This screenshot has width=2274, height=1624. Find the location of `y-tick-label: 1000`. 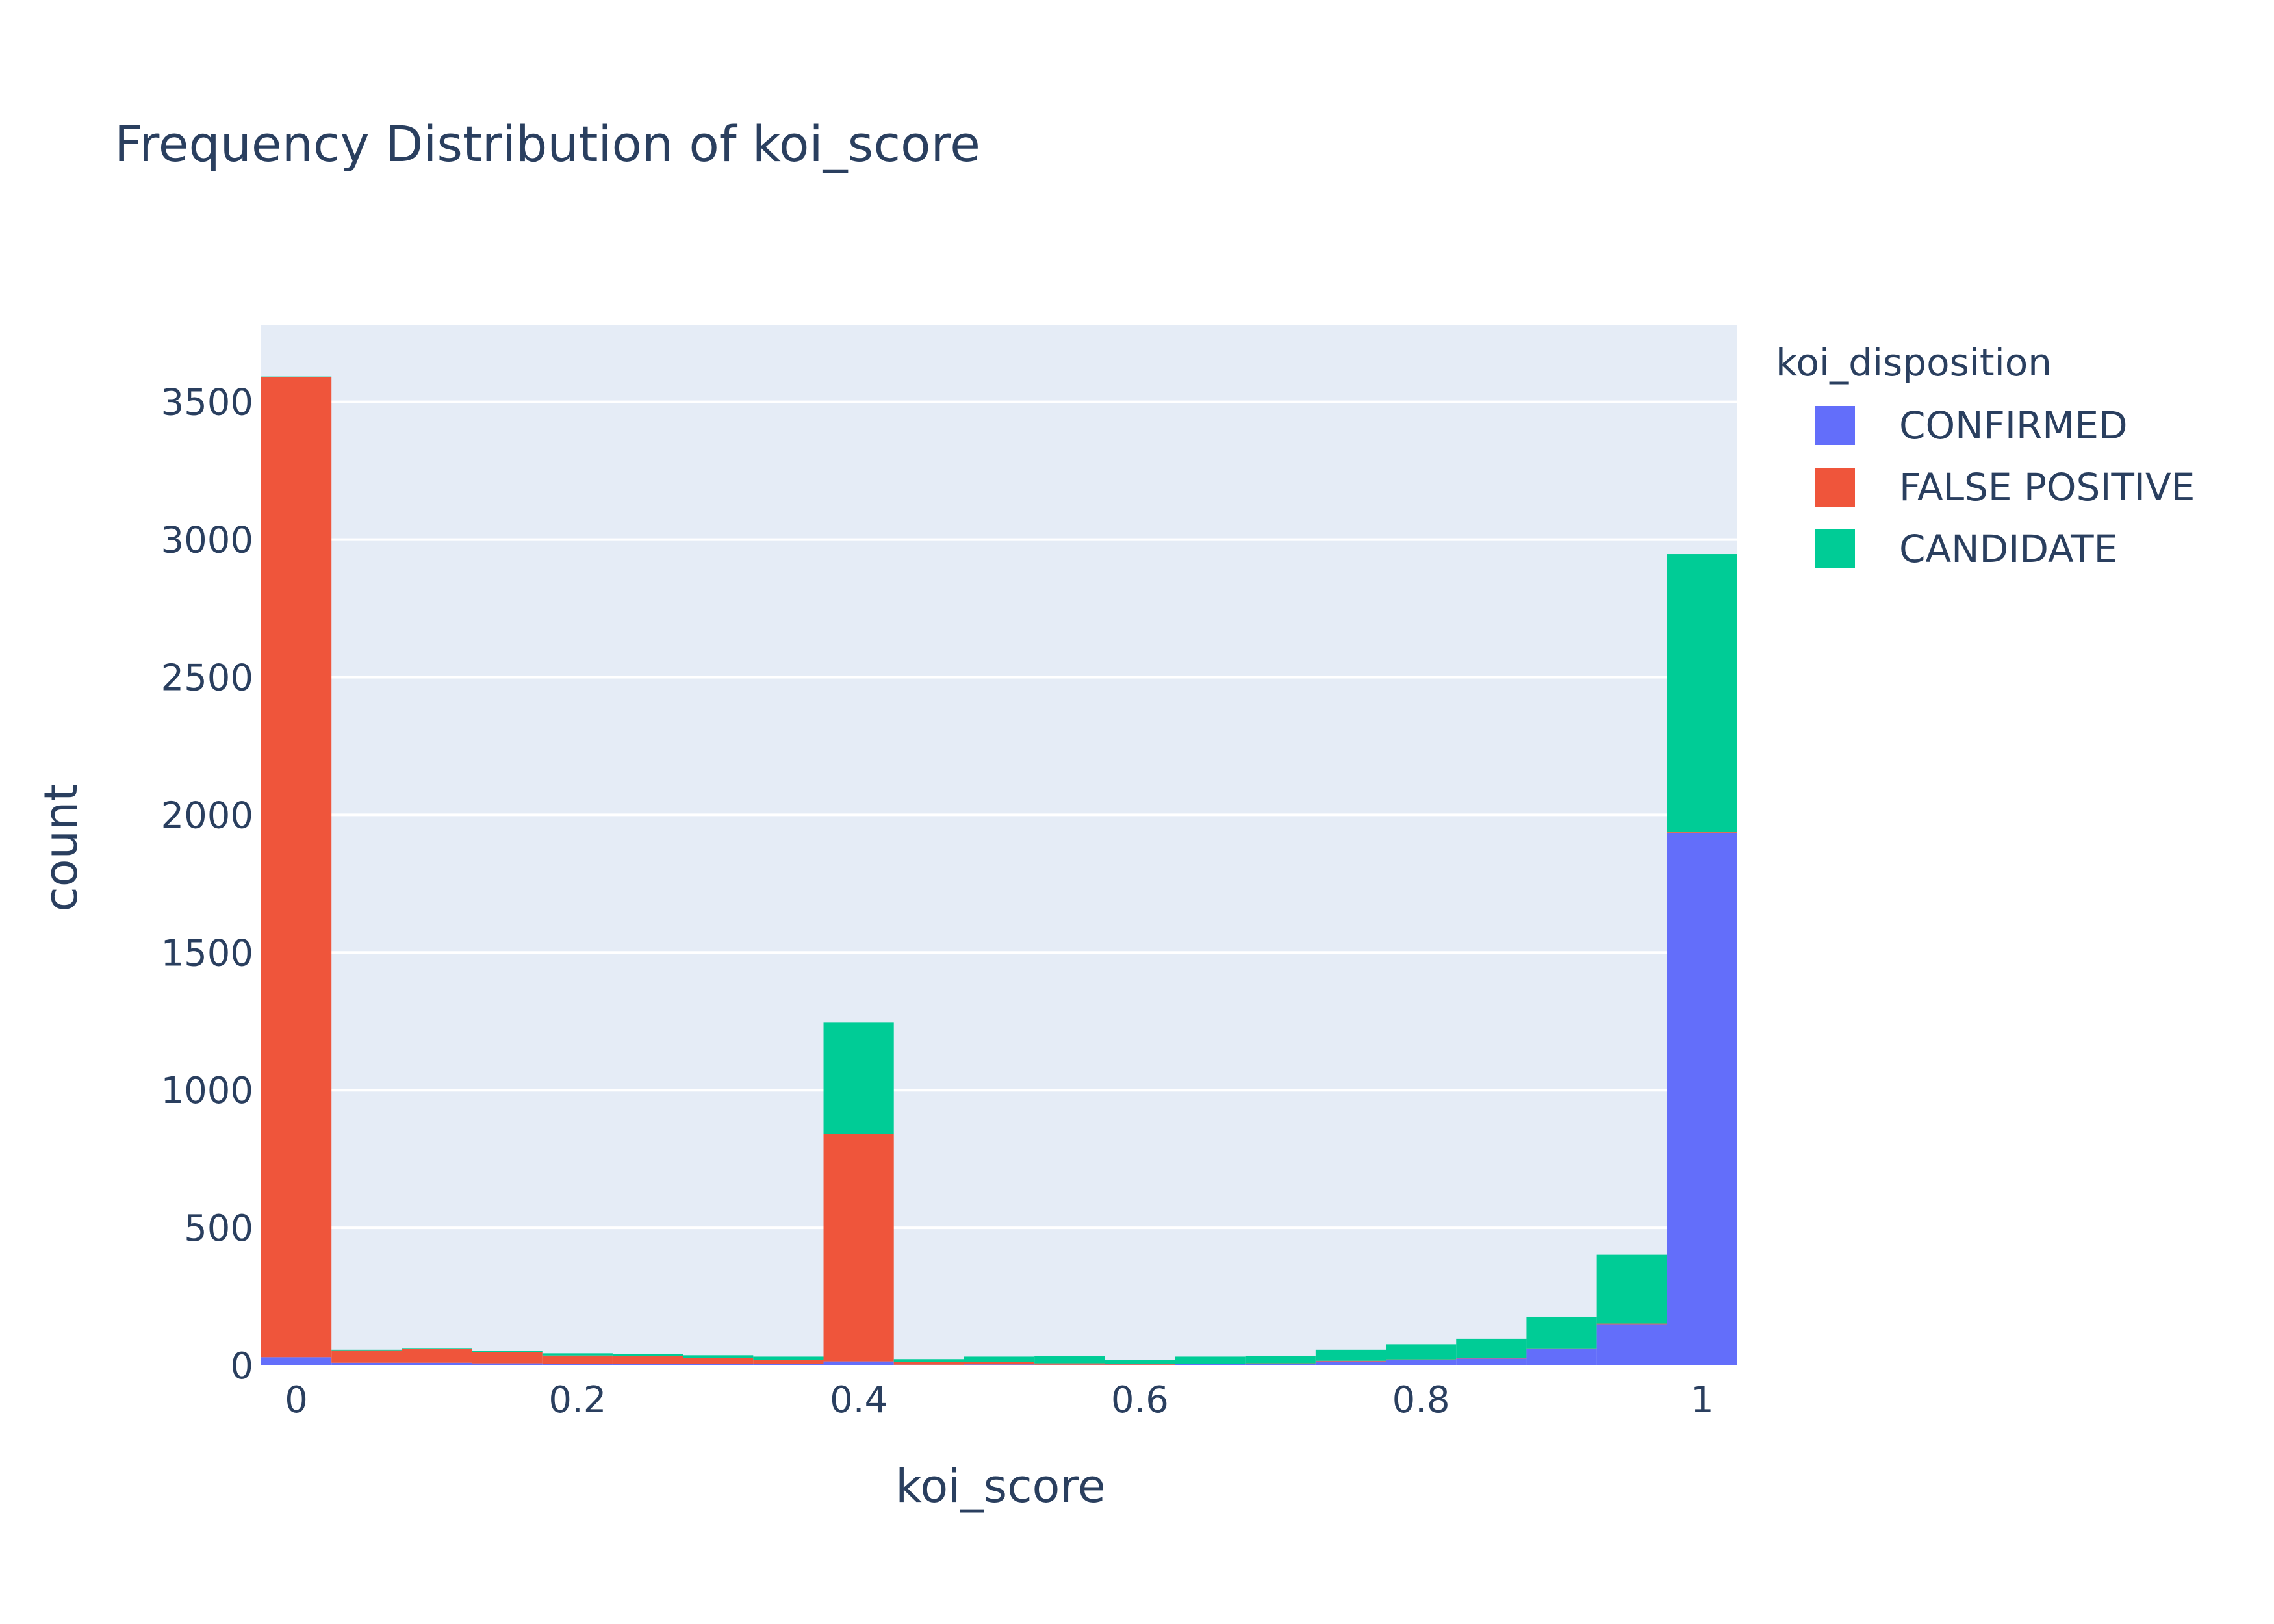

y-tick-label: 1000 is located at coordinates (206, 1091).